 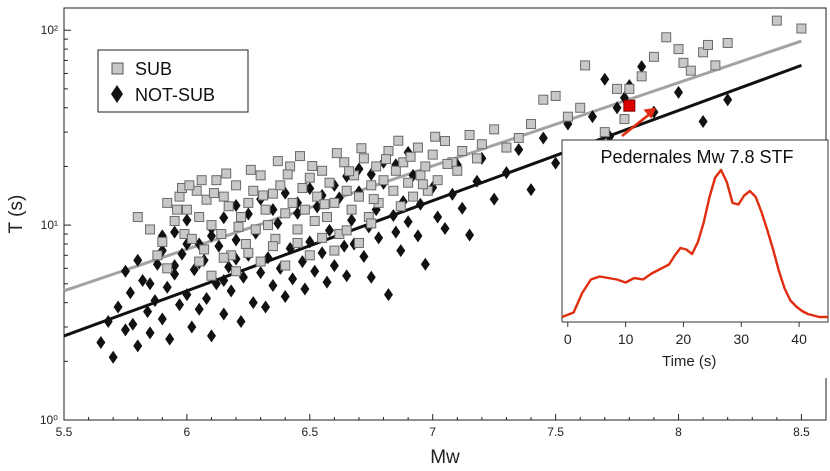 I want to click on x-tick-label: 5.5, so click(x=64, y=432).